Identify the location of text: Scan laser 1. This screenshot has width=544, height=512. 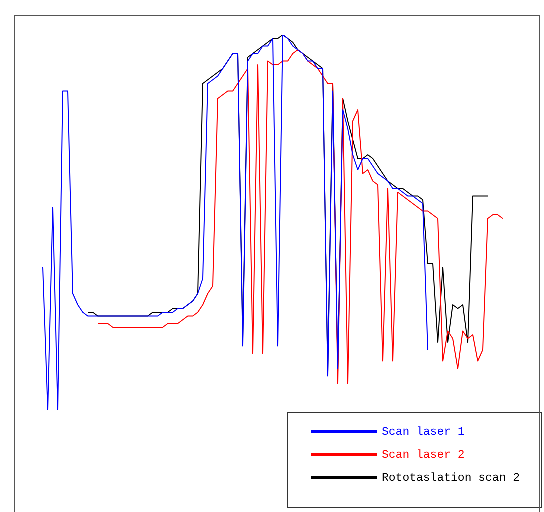
(423, 433).